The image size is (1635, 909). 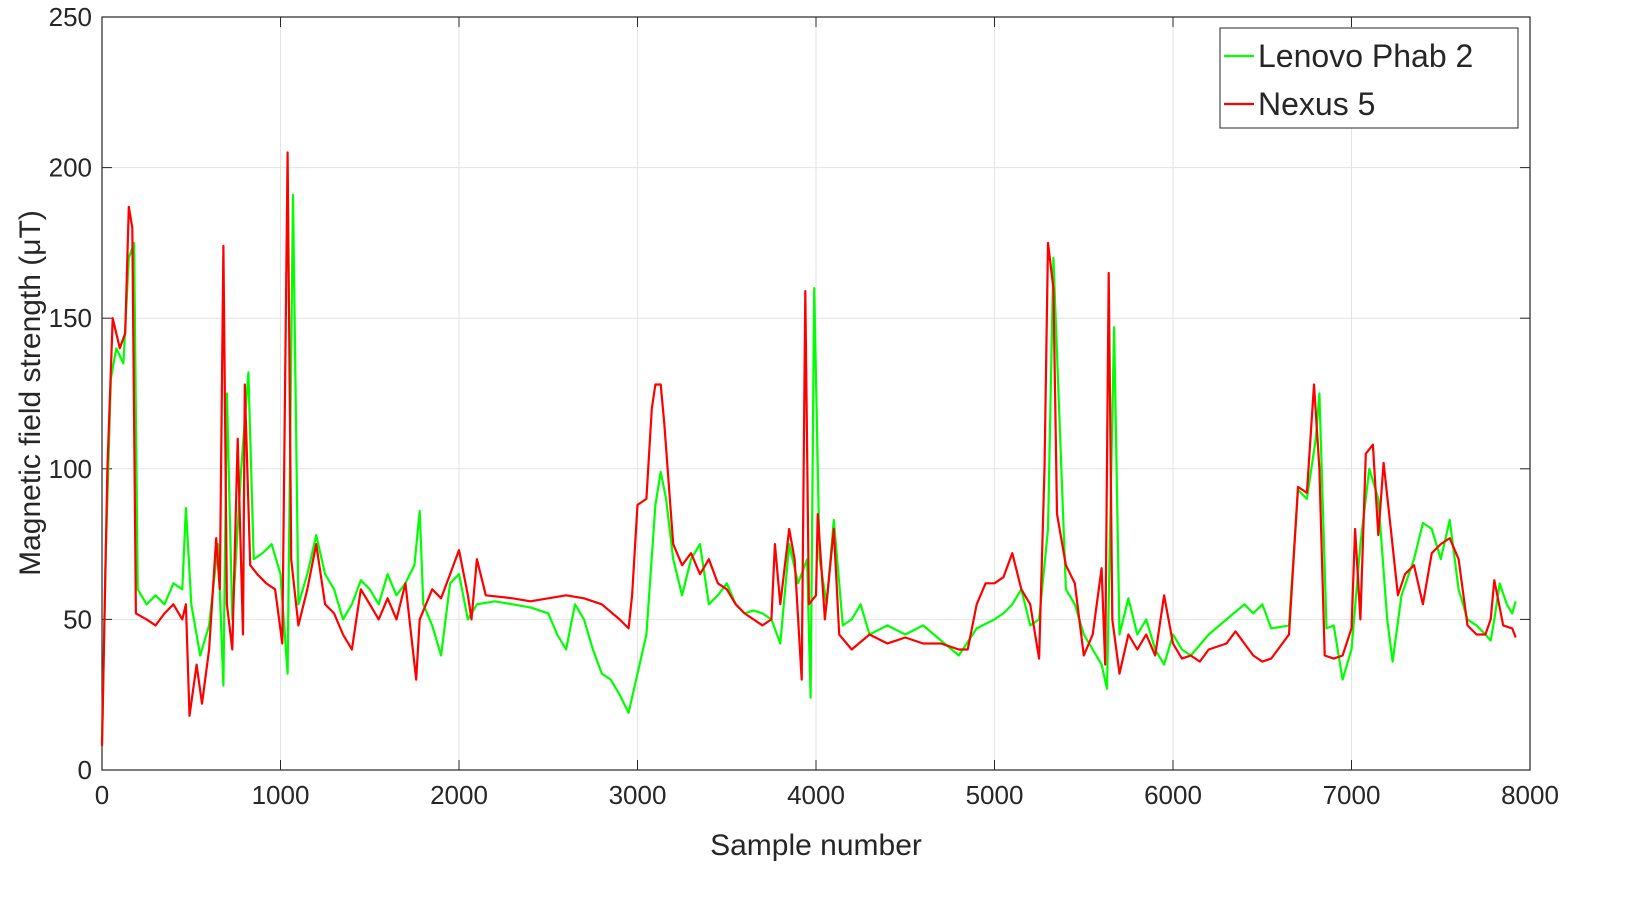 I want to click on x-tick-label: 3000, so click(x=638, y=795).